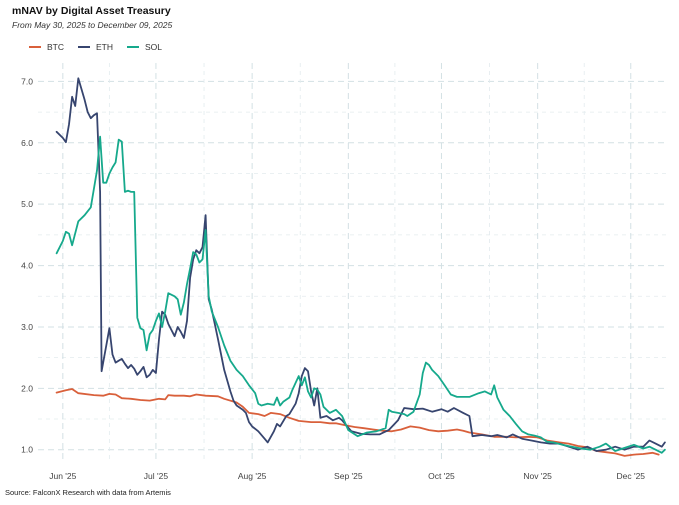 The height and width of the screenshot is (505, 679). I want to click on x-tick-label: Jun '25, so click(62, 476).